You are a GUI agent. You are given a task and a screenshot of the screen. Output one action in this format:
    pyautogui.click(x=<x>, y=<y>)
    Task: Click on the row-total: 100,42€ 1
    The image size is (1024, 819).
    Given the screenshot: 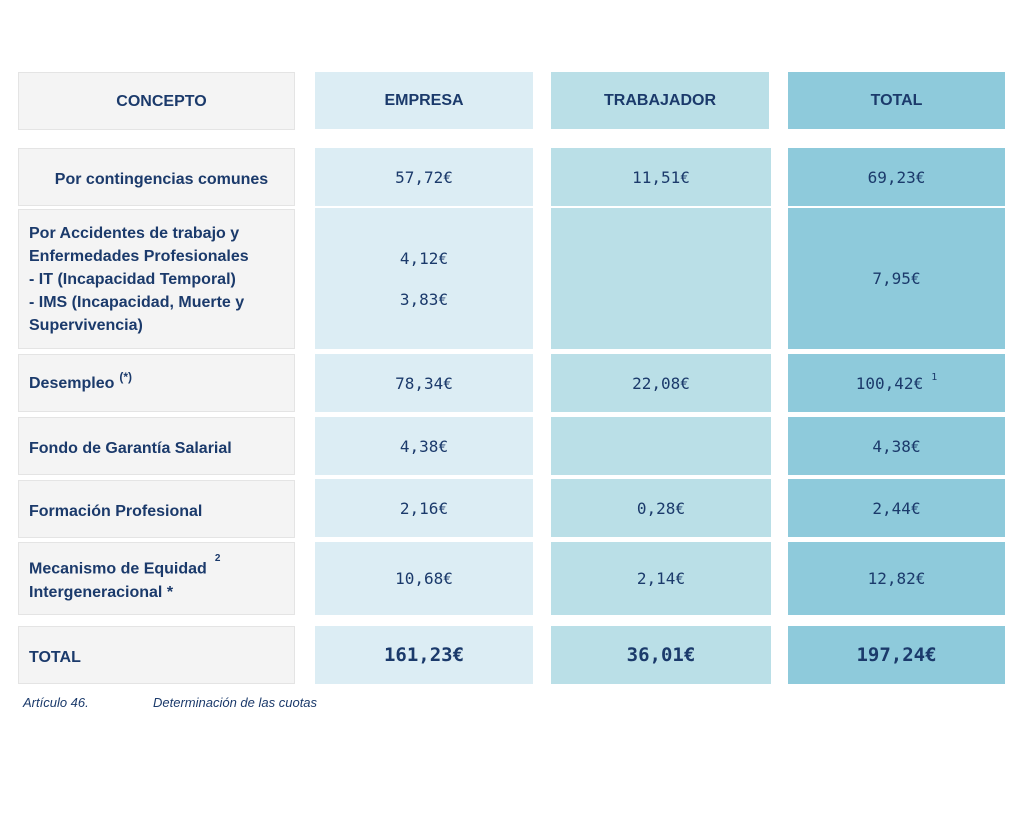 What is the action you would take?
    pyautogui.click(x=896, y=383)
    